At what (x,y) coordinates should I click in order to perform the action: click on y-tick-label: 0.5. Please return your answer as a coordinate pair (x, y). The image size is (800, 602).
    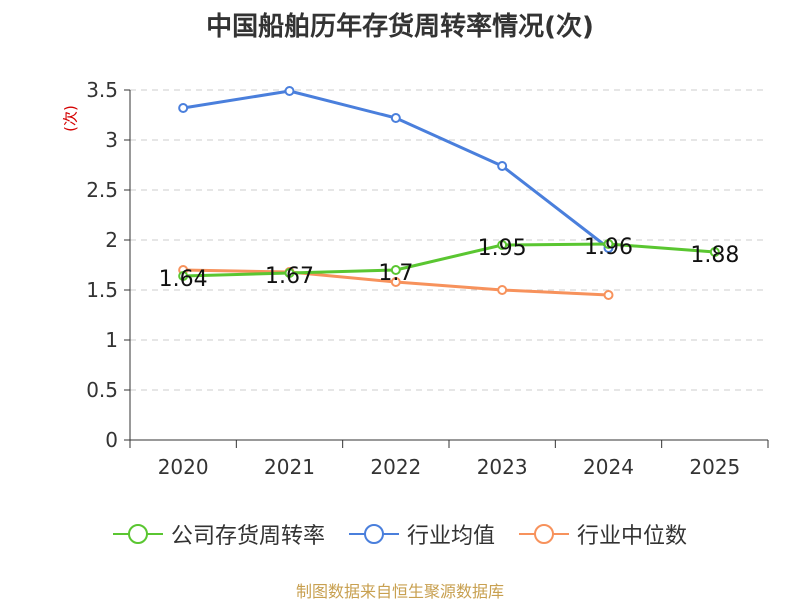
    Looking at the image, I should click on (102, 390).